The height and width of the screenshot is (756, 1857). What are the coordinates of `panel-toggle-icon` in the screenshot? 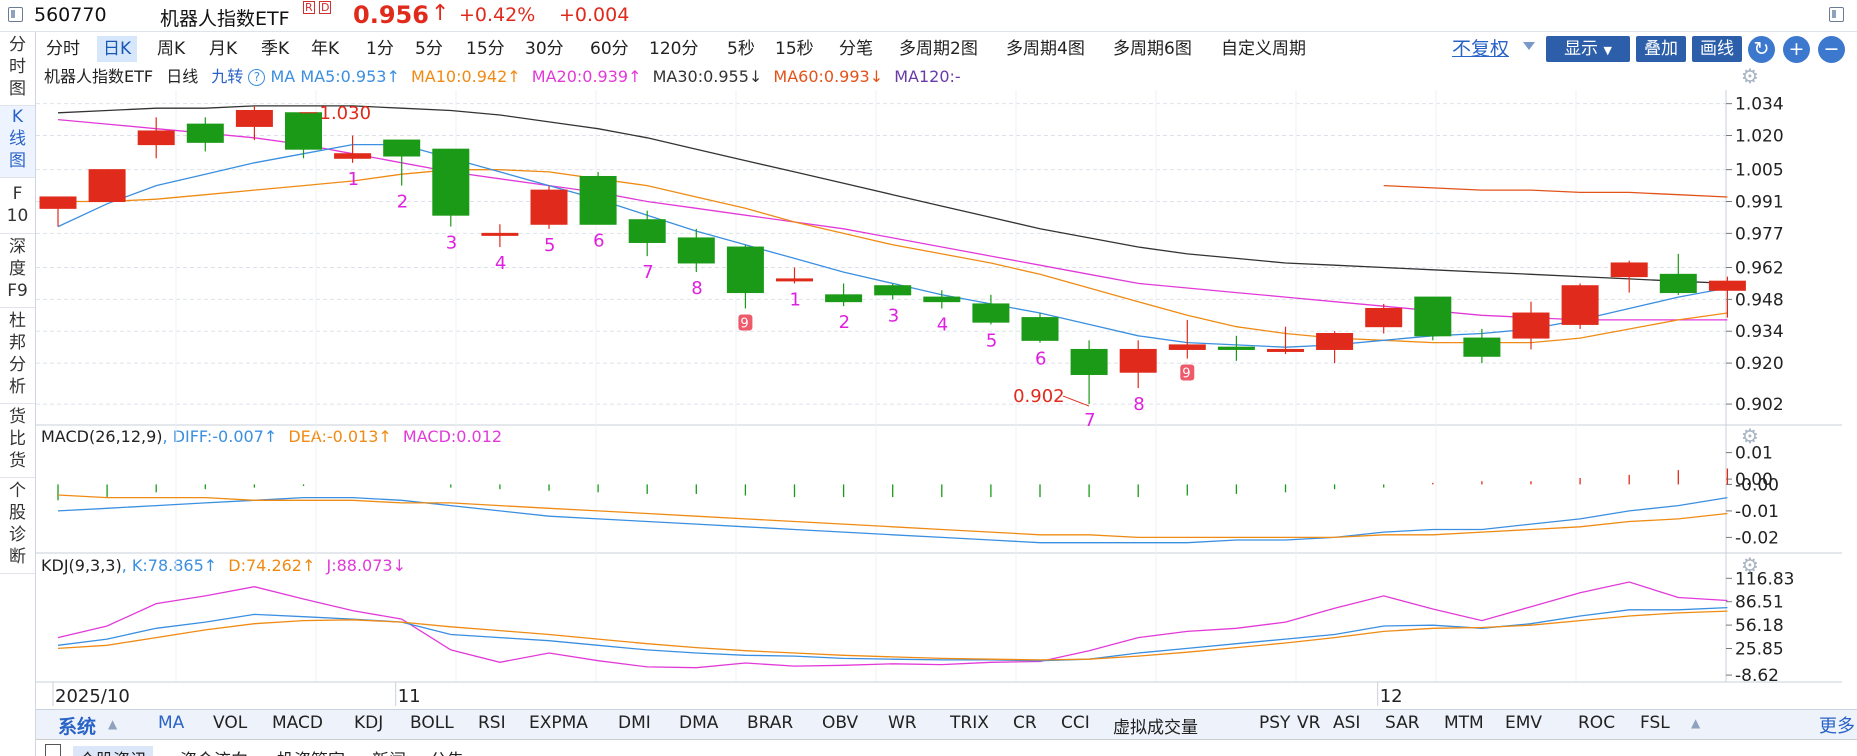 It's located at (1836, 14).